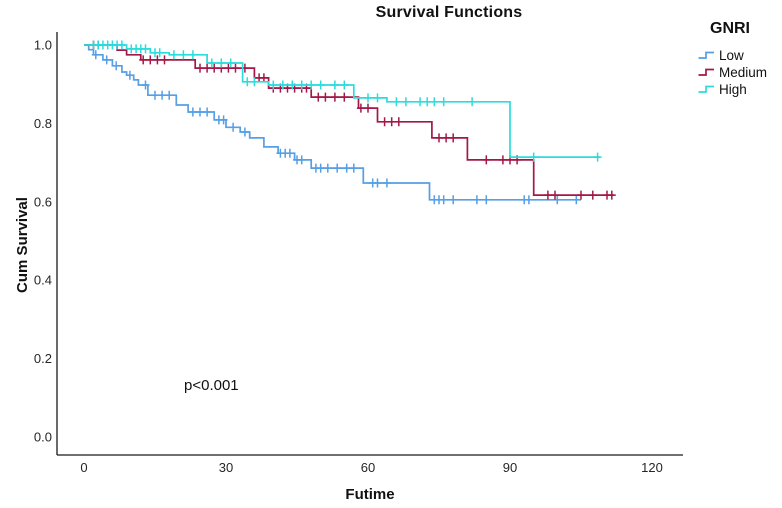  I want to click on x-axis-title: Futime, so click(370, 494).